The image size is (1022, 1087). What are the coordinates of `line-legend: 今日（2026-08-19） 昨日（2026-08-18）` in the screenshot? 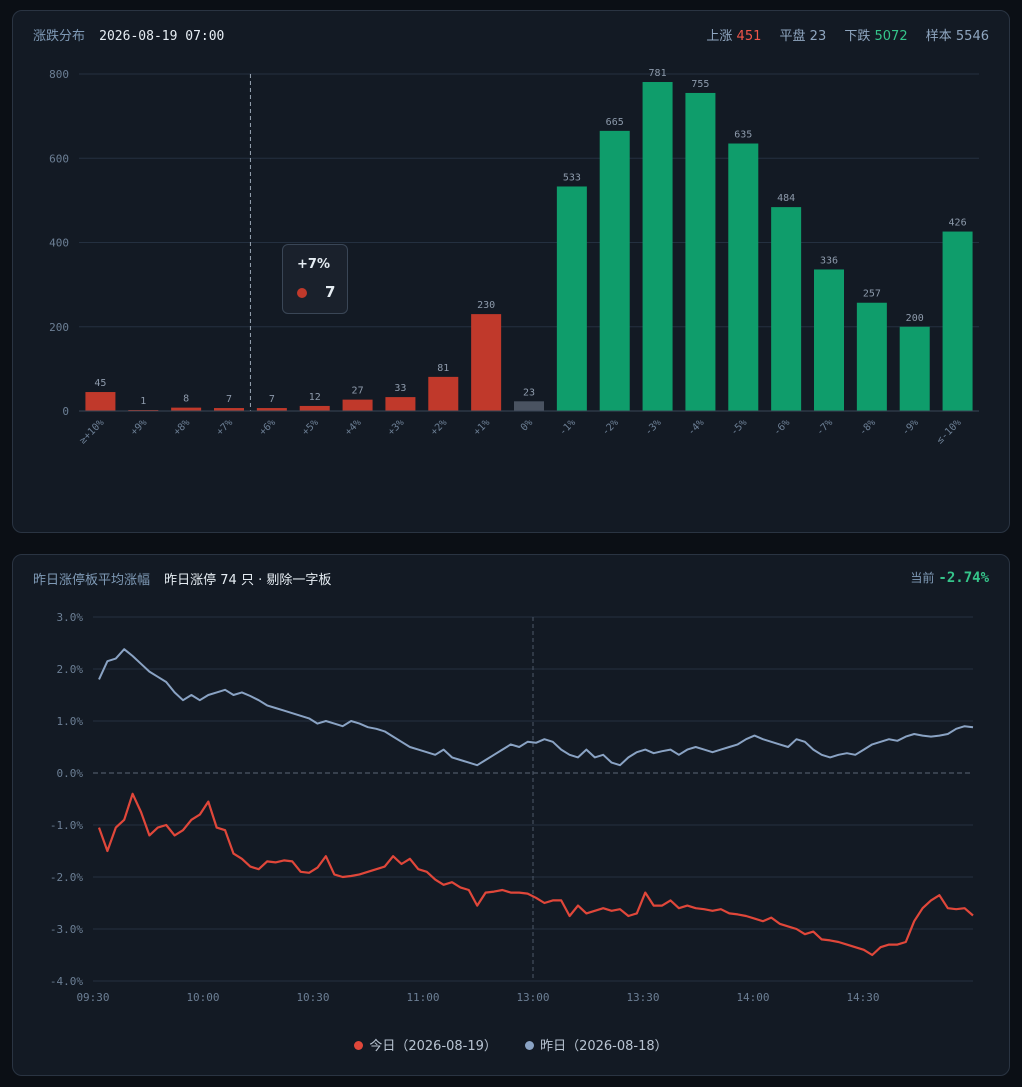 It's located at (511, 1044).